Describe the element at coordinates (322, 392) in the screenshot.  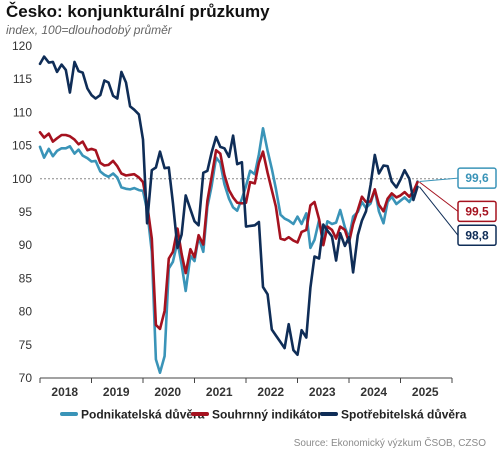
I see `x-tick-label: 2023` at that location.